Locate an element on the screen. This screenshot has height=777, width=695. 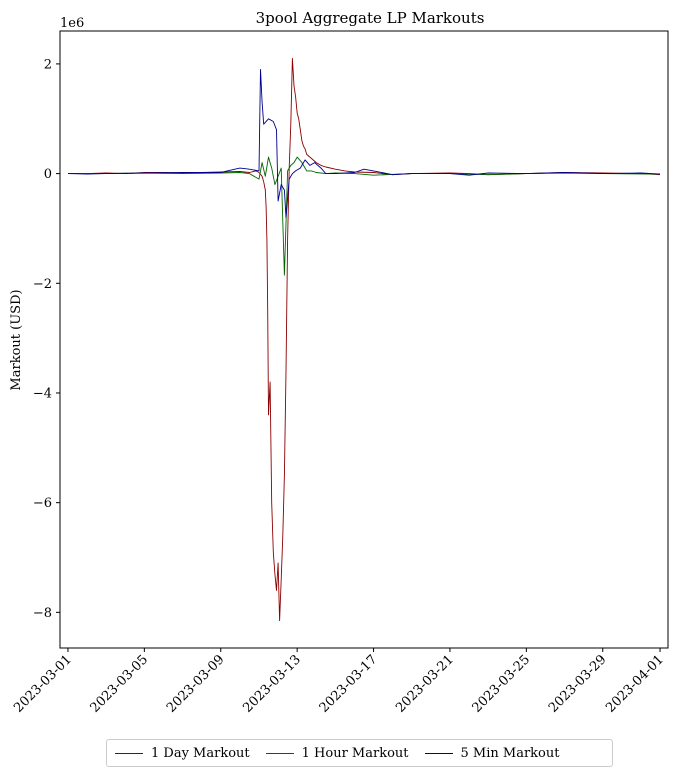
x-tick-label: 2023-03-21 is located at coordinates (425, 684).